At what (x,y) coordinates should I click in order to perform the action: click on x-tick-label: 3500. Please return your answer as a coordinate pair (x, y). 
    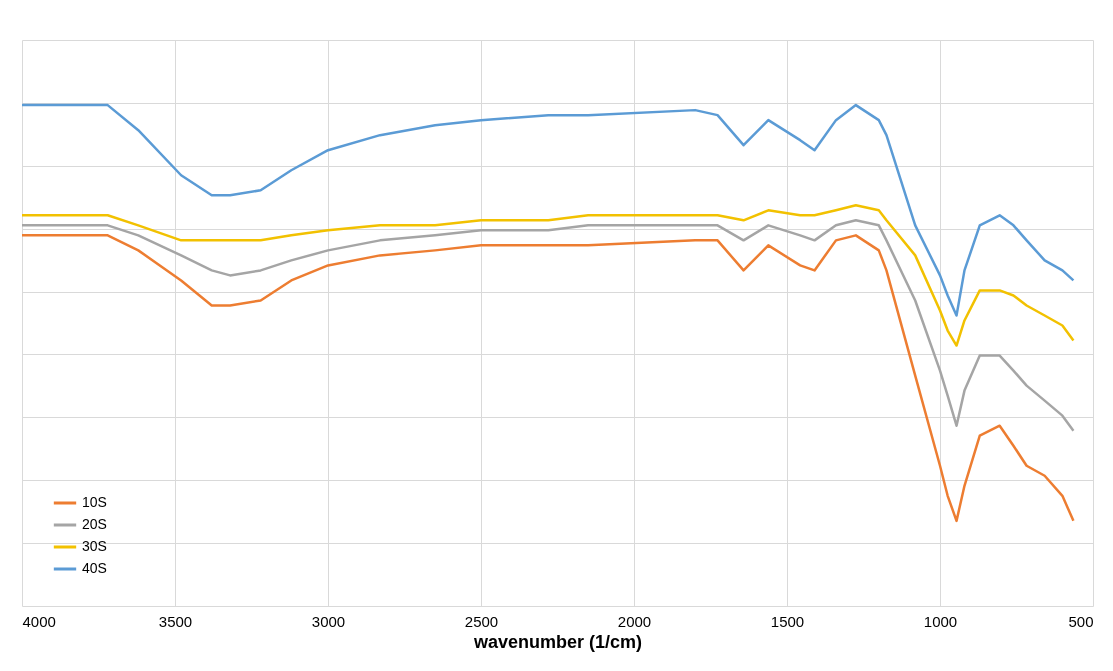
    Looking at the image, I should click on (175, 621).